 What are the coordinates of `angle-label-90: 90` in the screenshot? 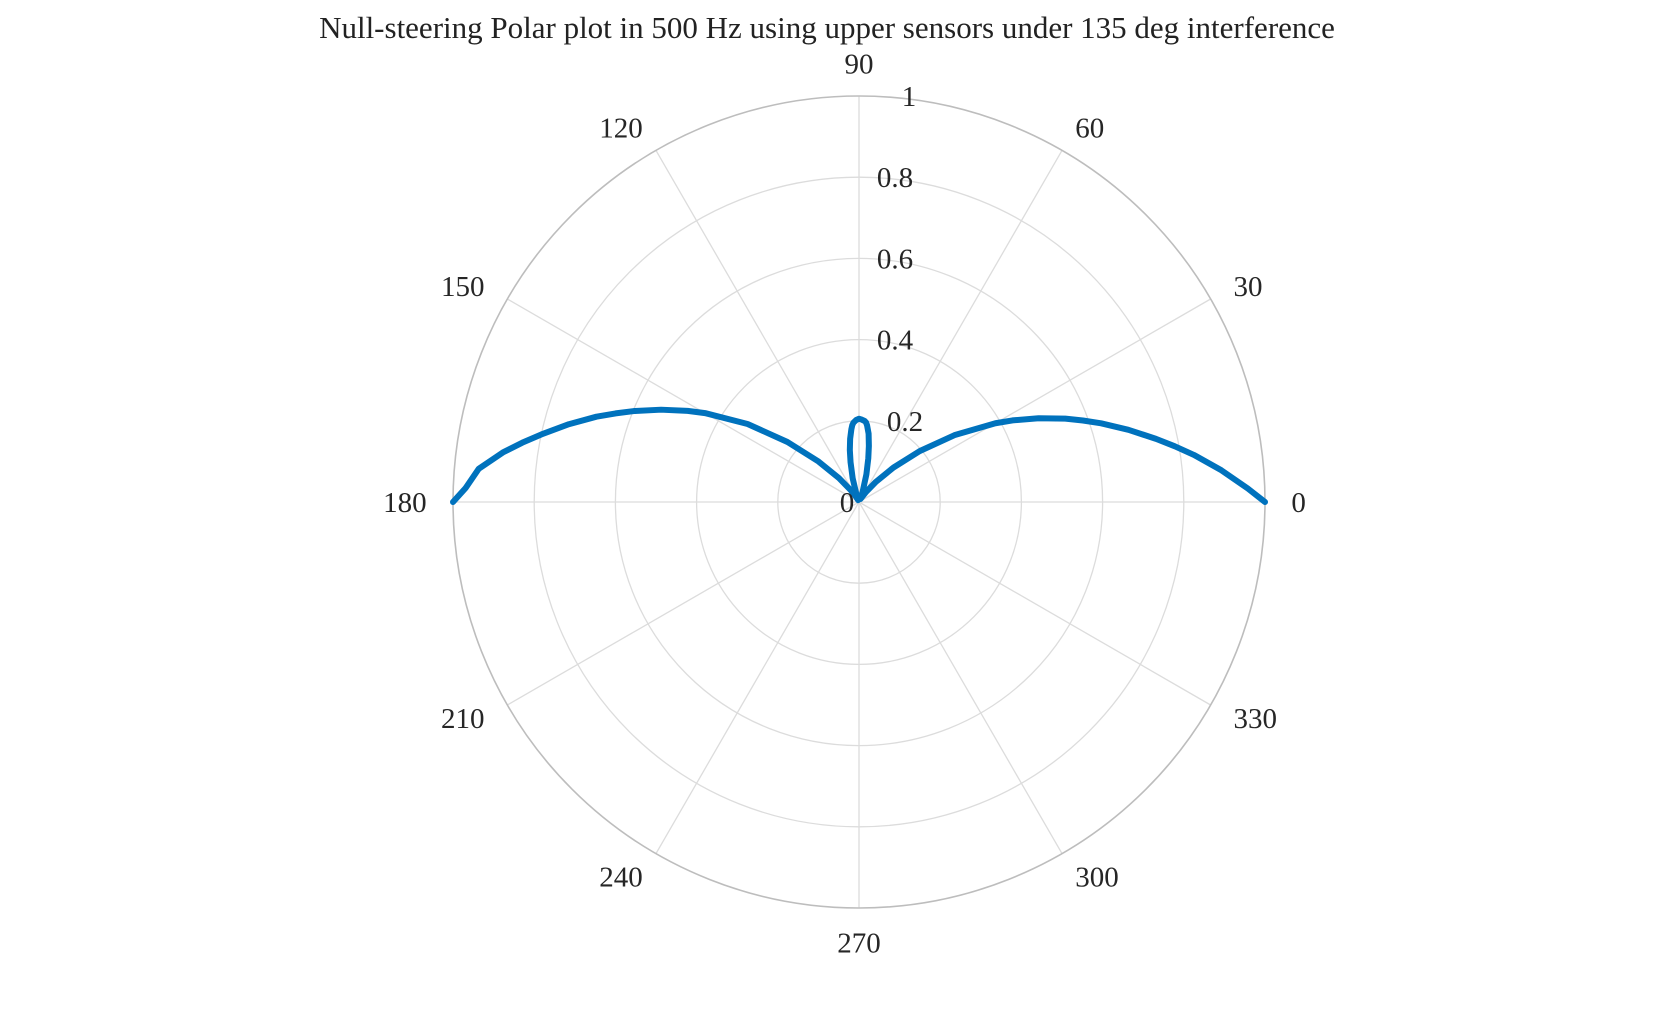 It's located at (859, 65).